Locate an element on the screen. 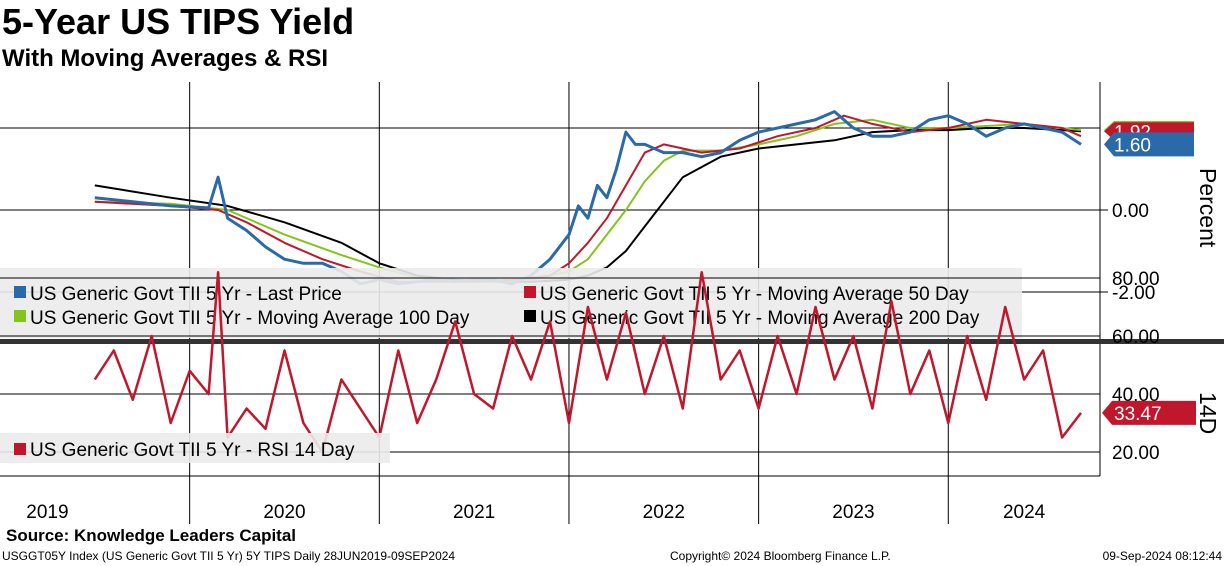 The image size is (1224, 566). price-last-tag: 1.60 is located at coordinates (1149, 144).